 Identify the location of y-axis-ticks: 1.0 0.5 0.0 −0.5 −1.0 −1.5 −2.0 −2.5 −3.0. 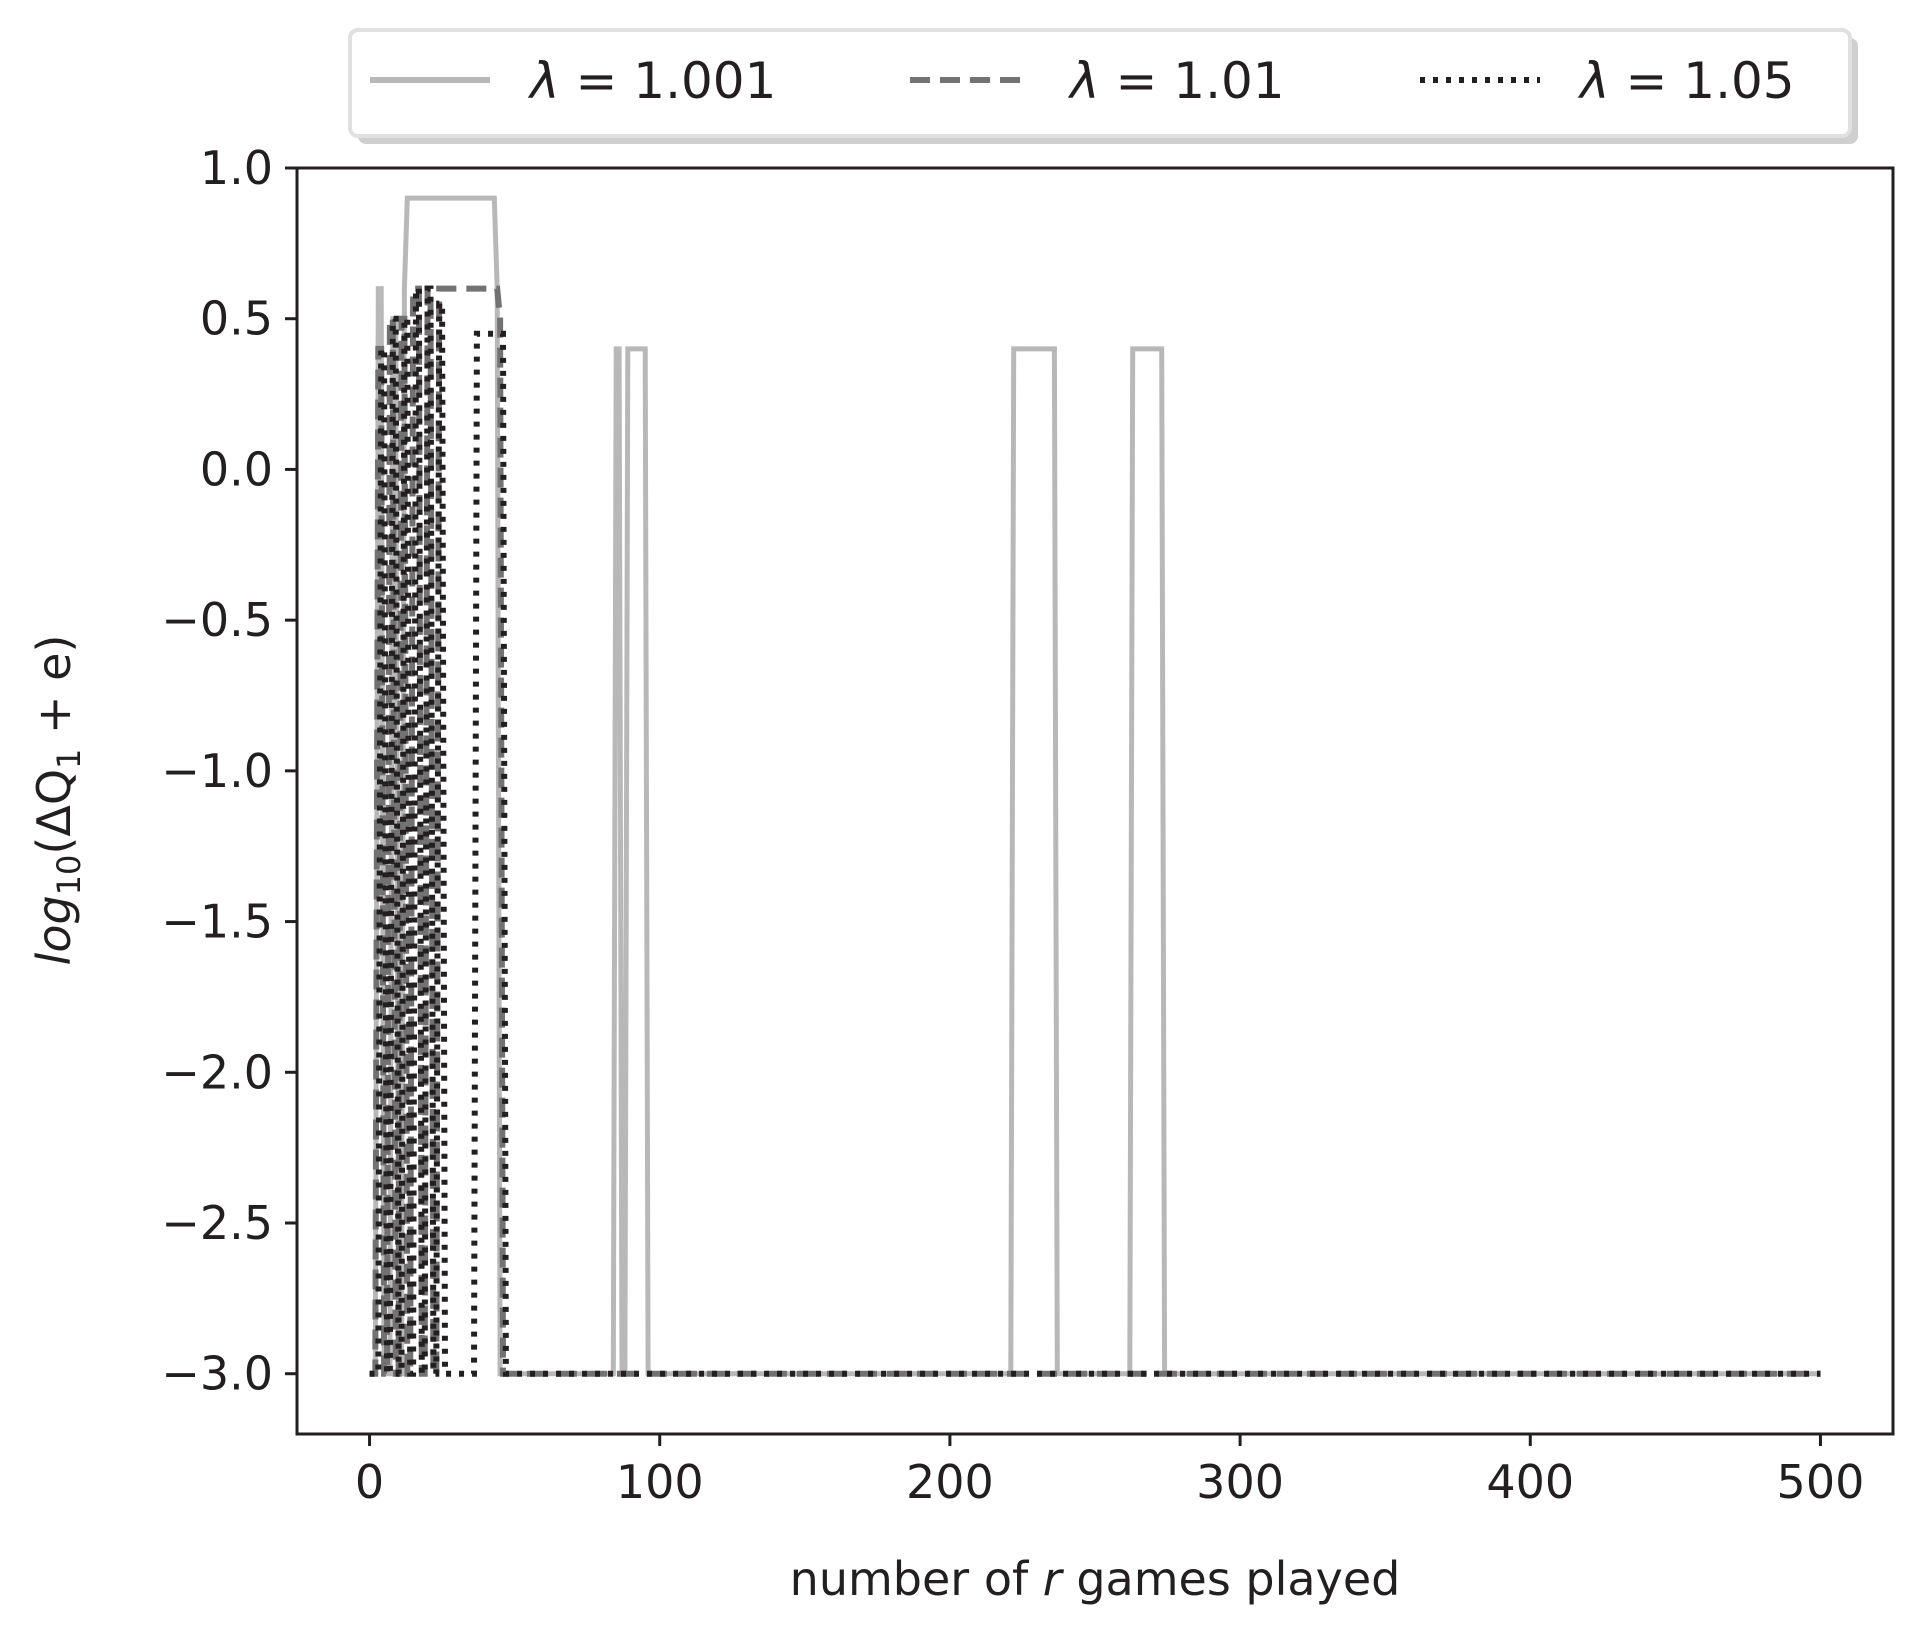
(229, 771).